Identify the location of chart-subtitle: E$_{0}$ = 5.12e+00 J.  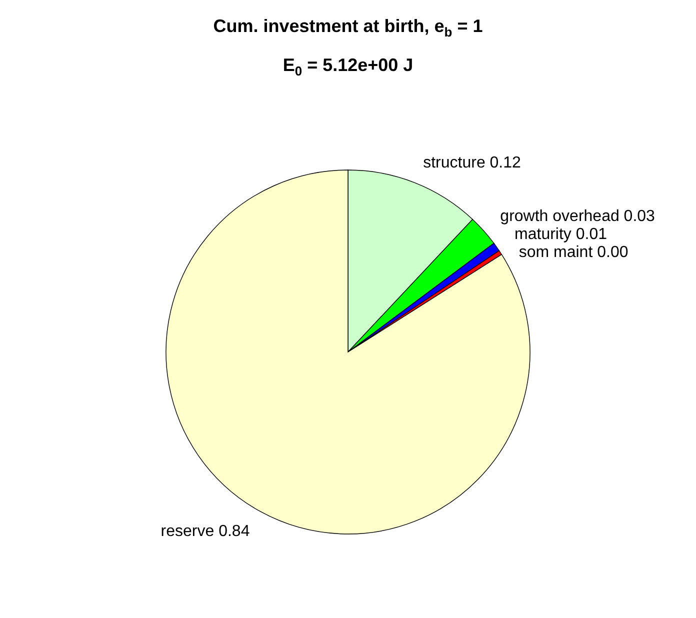
(348, 67).